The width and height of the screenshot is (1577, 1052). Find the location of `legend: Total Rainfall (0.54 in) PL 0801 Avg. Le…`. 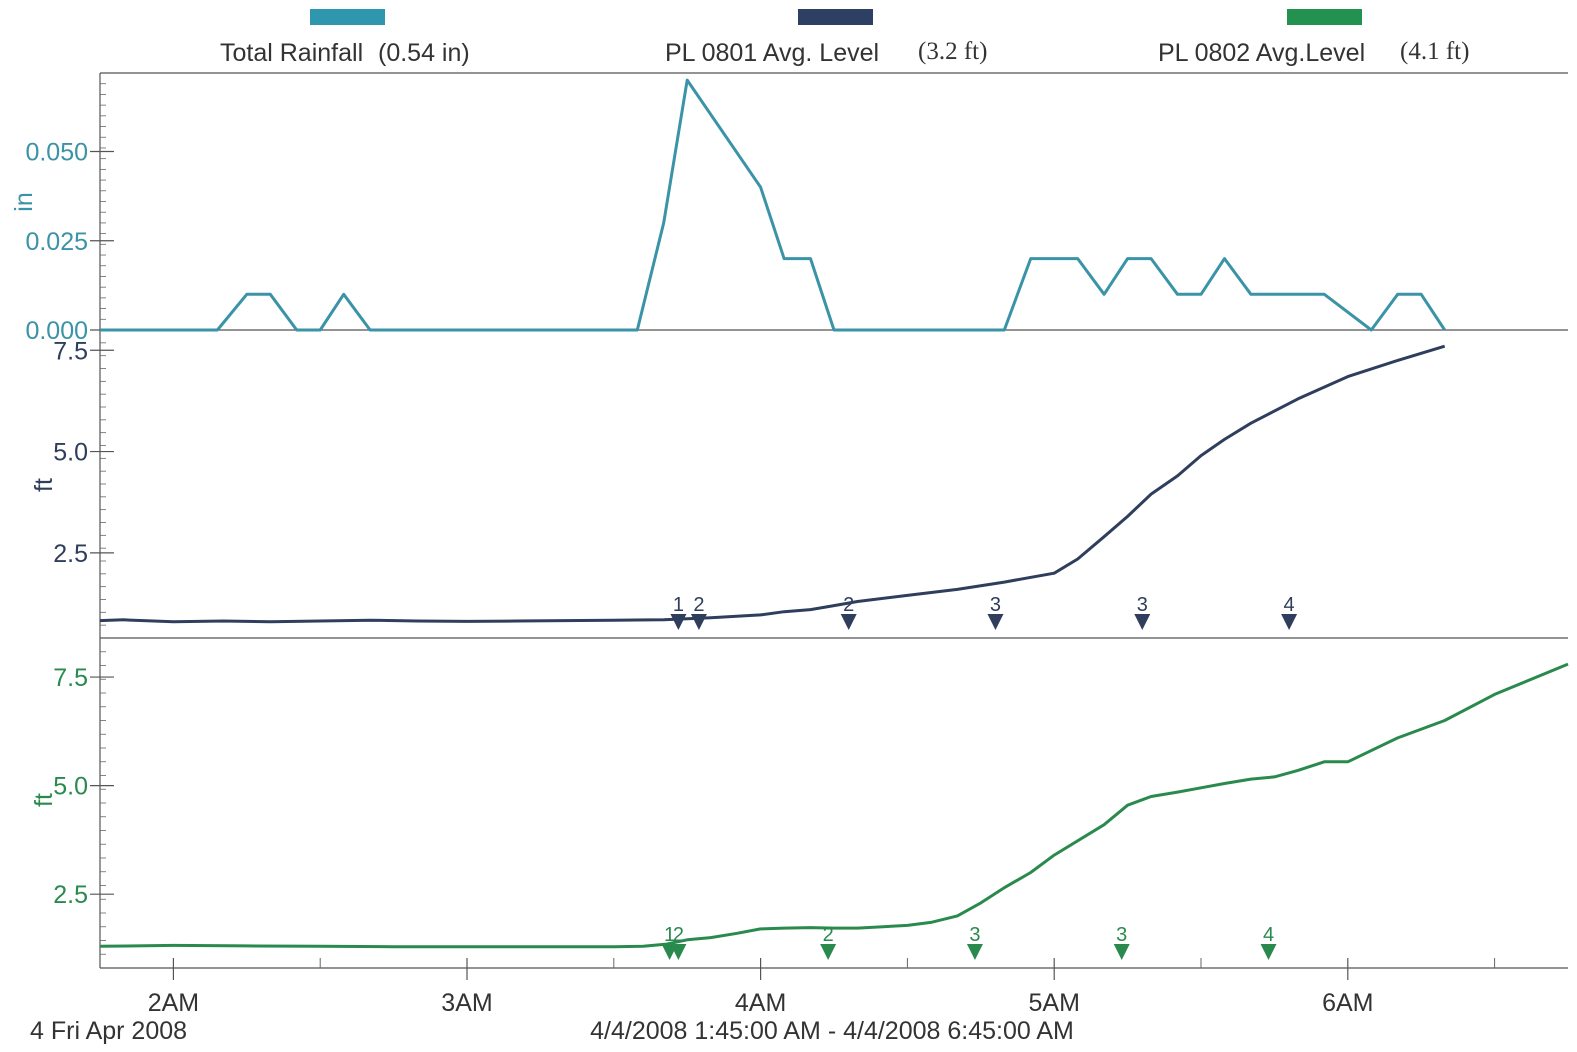

legend: Total Rainfall (0.54 in) PL 0801 Avg. Le… is located at coordinates (844, 38).